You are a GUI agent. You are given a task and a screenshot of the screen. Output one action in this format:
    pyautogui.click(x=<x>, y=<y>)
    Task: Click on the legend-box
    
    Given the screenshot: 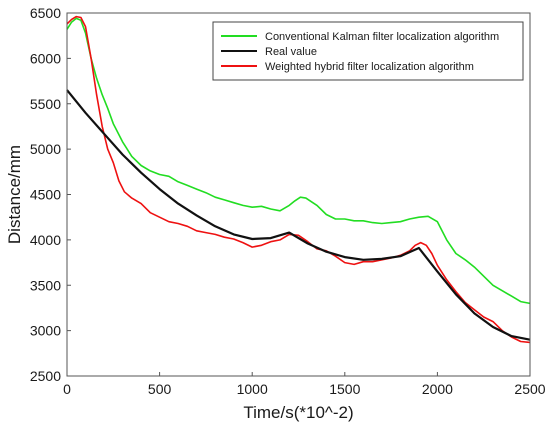 What is the action you would take?
    pyautogui.click(x=368, y=51)
    